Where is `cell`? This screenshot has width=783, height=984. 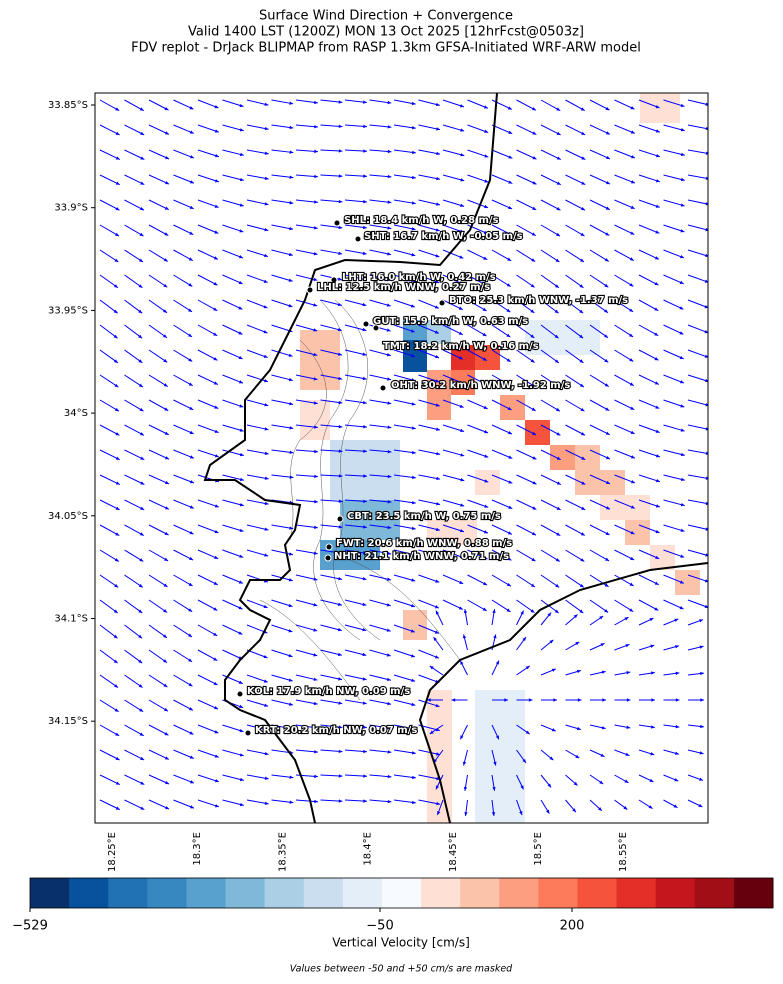
cell is located at coordinates (370, 520).